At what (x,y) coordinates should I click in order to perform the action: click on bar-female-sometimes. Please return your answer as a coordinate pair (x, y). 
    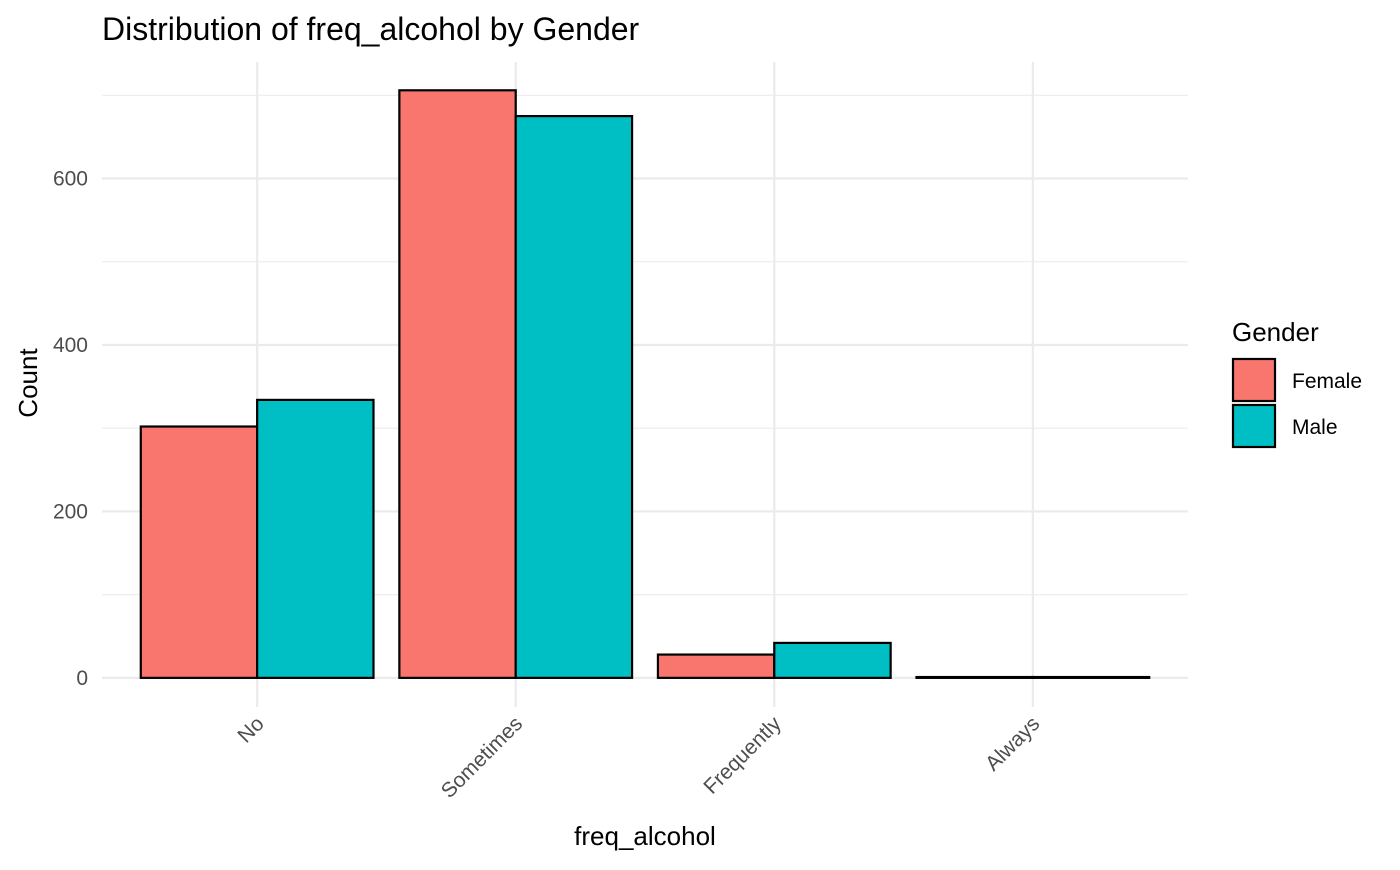
    Looking at the image, I should click on (457, 384).